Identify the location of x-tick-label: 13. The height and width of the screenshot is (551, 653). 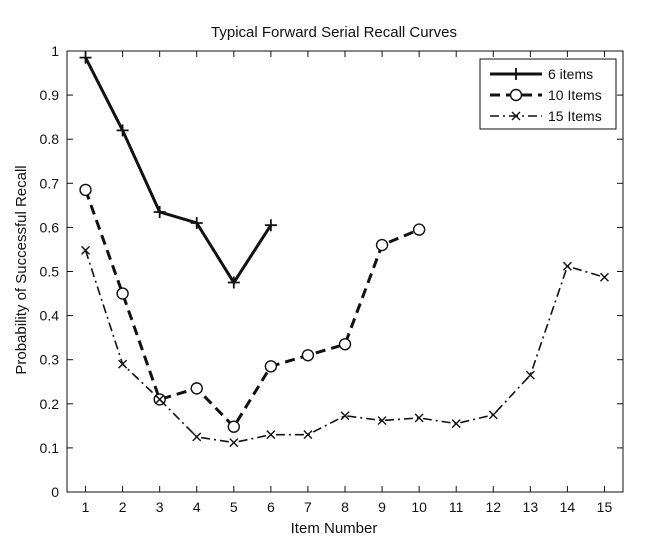
(531, 507).